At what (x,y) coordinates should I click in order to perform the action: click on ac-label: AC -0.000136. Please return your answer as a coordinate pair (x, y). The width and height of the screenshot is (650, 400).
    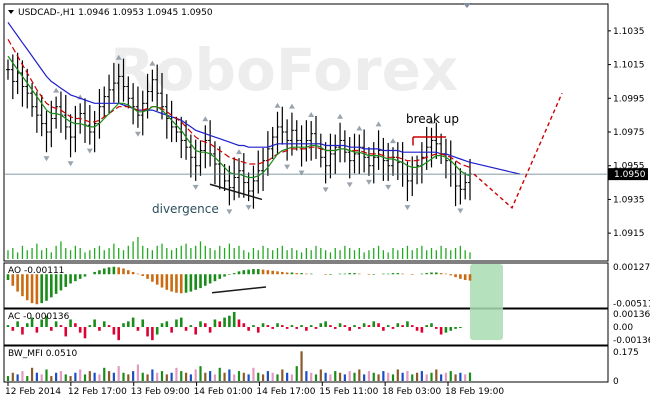
    Looking at the image, I should click on (39, 317).